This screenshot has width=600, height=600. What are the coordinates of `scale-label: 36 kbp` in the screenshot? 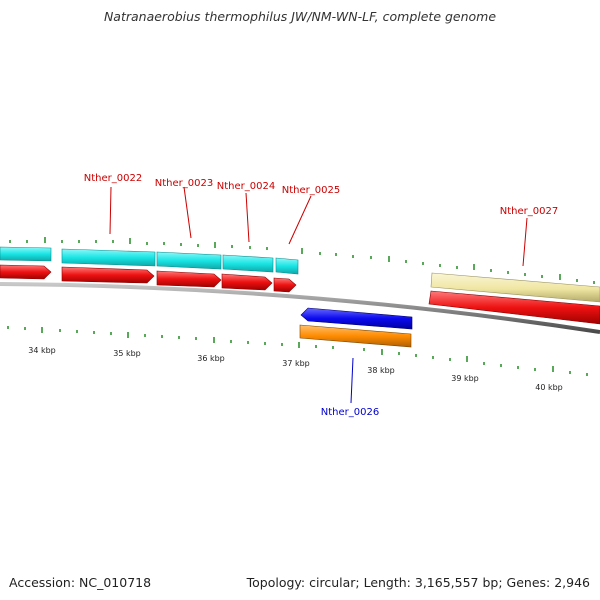 It's located at (211, 358).